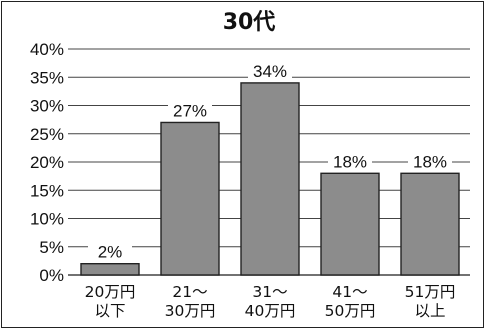  What do you see at coordinates (47, 190) in the screenshot?
I see `y-tick-label: 15%` at bounding box center [47, 190].